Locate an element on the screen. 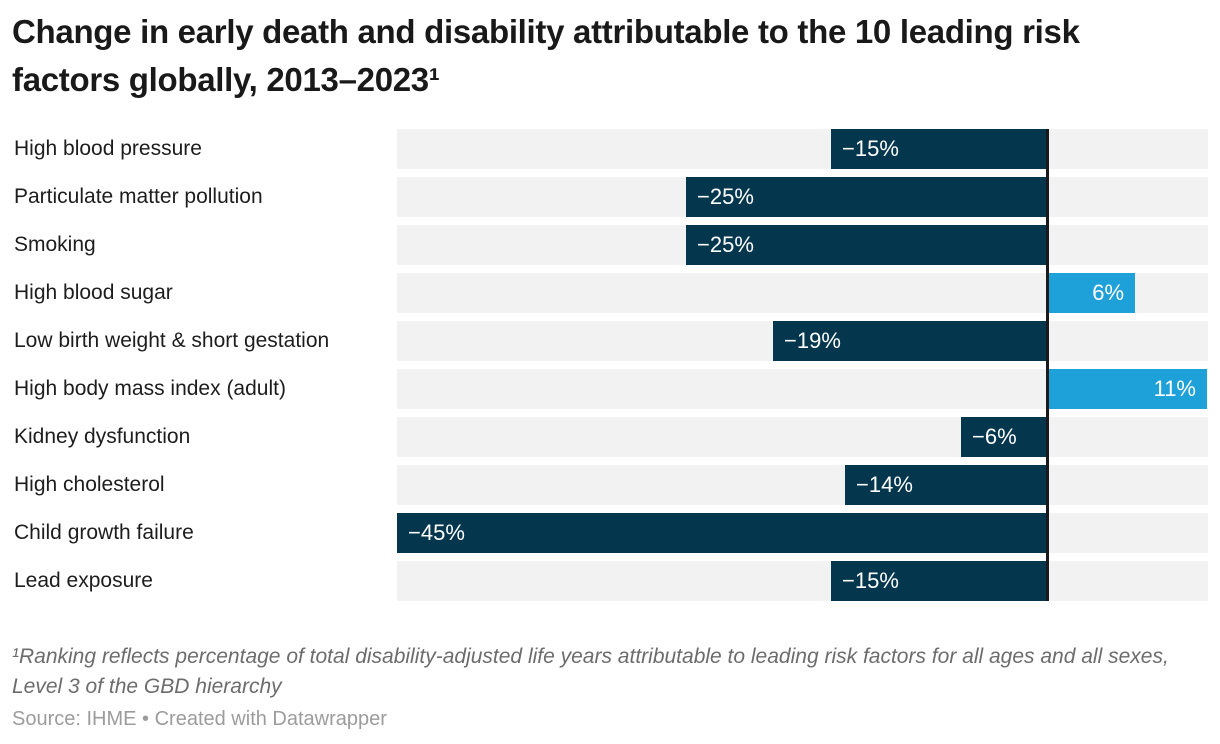  chart-row: Child growth failure −45% is located at coordinates (610, 533).